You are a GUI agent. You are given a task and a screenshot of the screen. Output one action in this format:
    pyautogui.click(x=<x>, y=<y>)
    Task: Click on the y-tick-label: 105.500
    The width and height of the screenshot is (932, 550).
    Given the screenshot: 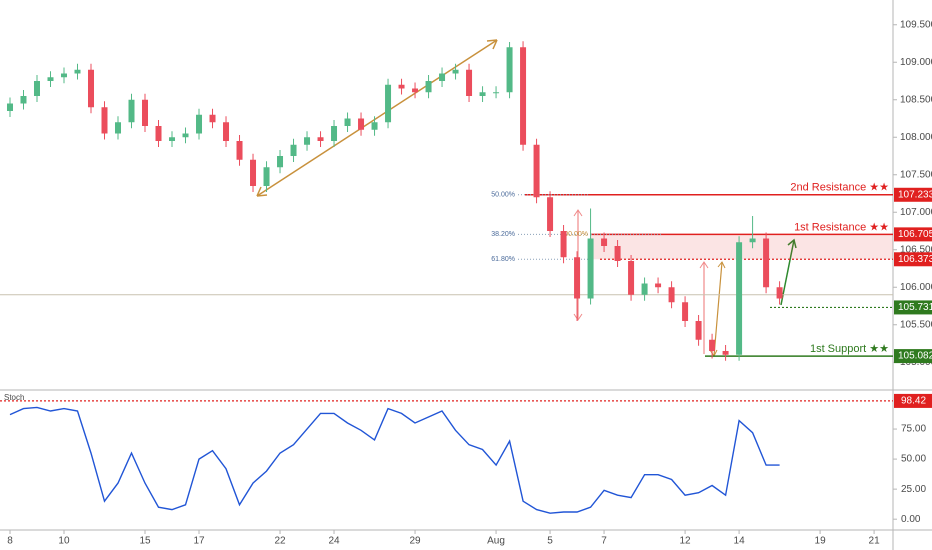 What is the action you would take?
    pyautogui.click(x=916, y=324)
    